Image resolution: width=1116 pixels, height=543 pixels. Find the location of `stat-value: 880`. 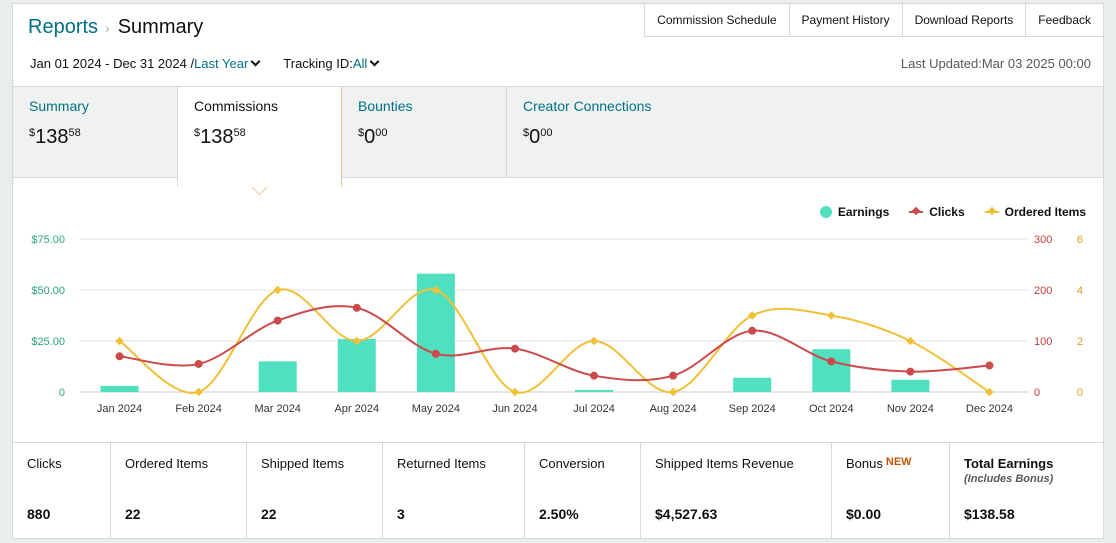

stat-value: 880 is located at coordinates (39, 514).